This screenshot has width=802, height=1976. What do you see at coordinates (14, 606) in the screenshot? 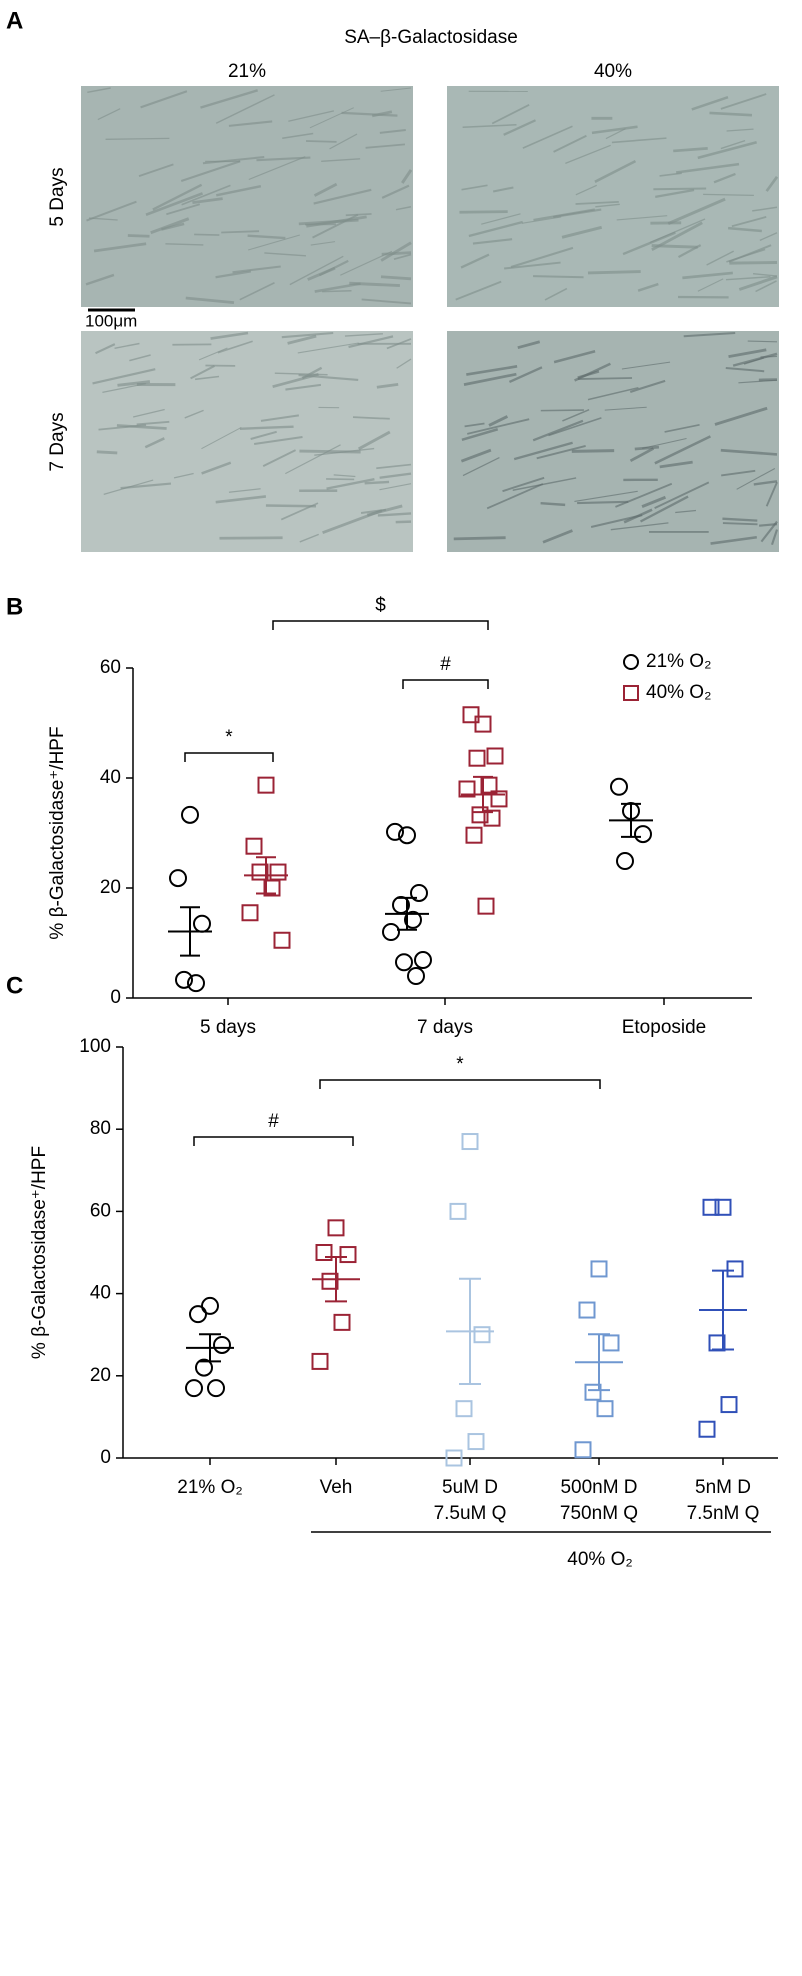
I see `panel-label: B` at bounding box center [14, 606].